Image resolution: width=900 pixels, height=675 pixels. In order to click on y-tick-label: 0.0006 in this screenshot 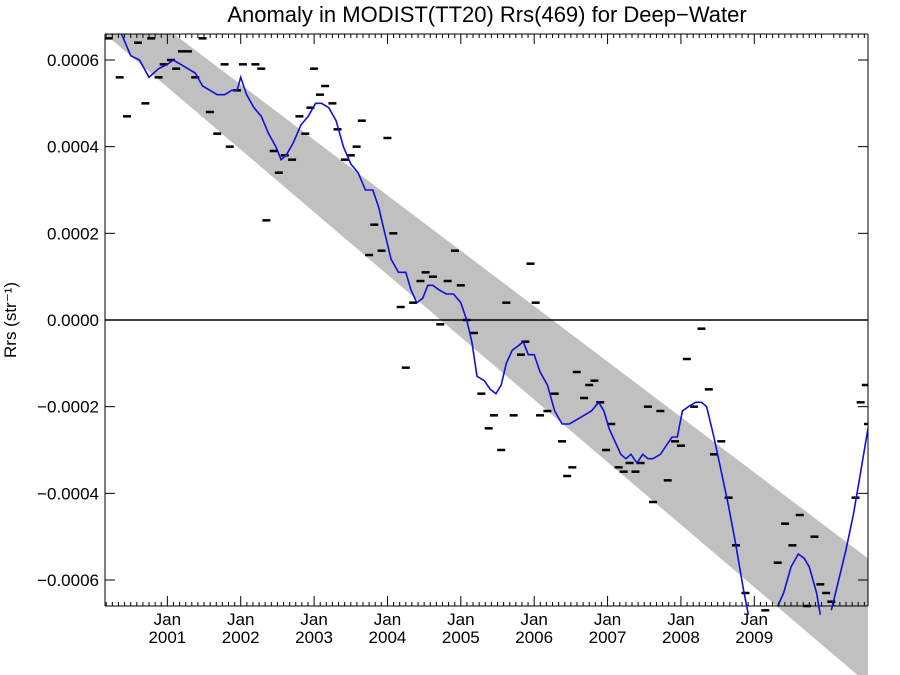, I will do `click(73, 60)`.